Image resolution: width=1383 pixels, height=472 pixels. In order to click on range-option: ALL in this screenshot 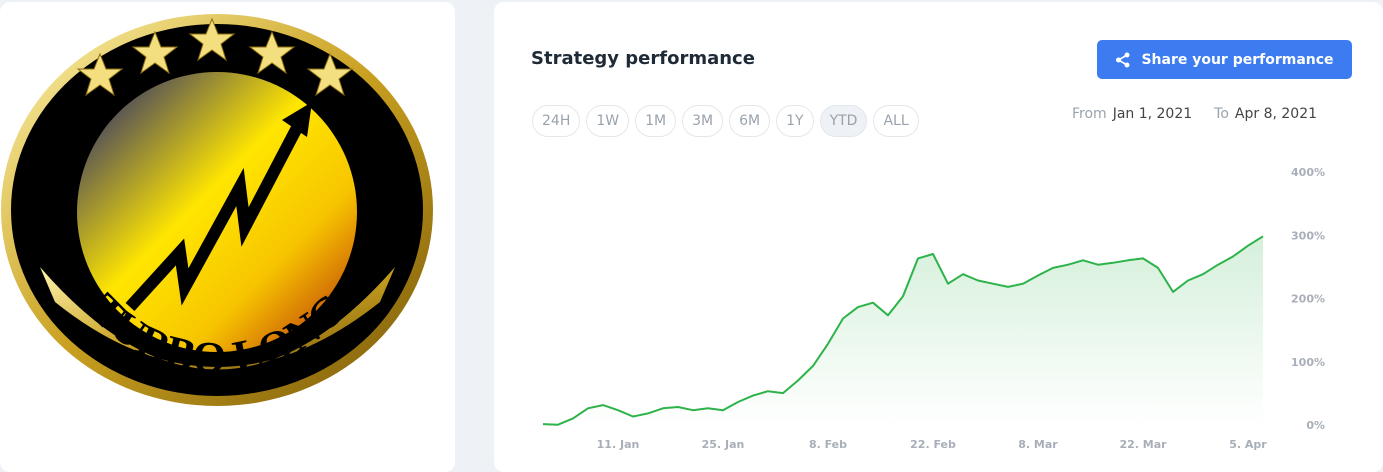, I will do `click(896, 121)`.